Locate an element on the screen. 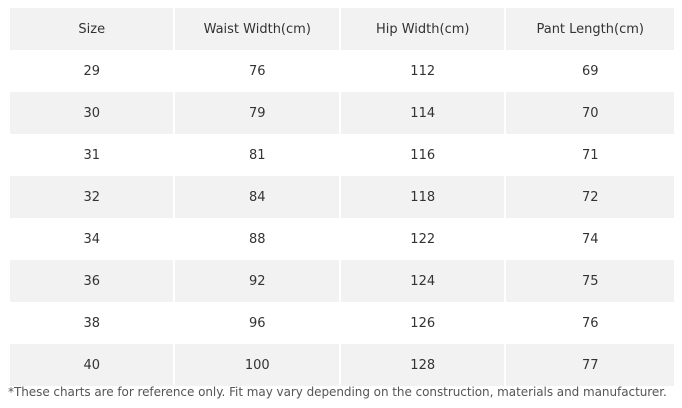 This screenshot has height=408, width=682. cell-waist-width: 96 is located at coordinates (257, 323).